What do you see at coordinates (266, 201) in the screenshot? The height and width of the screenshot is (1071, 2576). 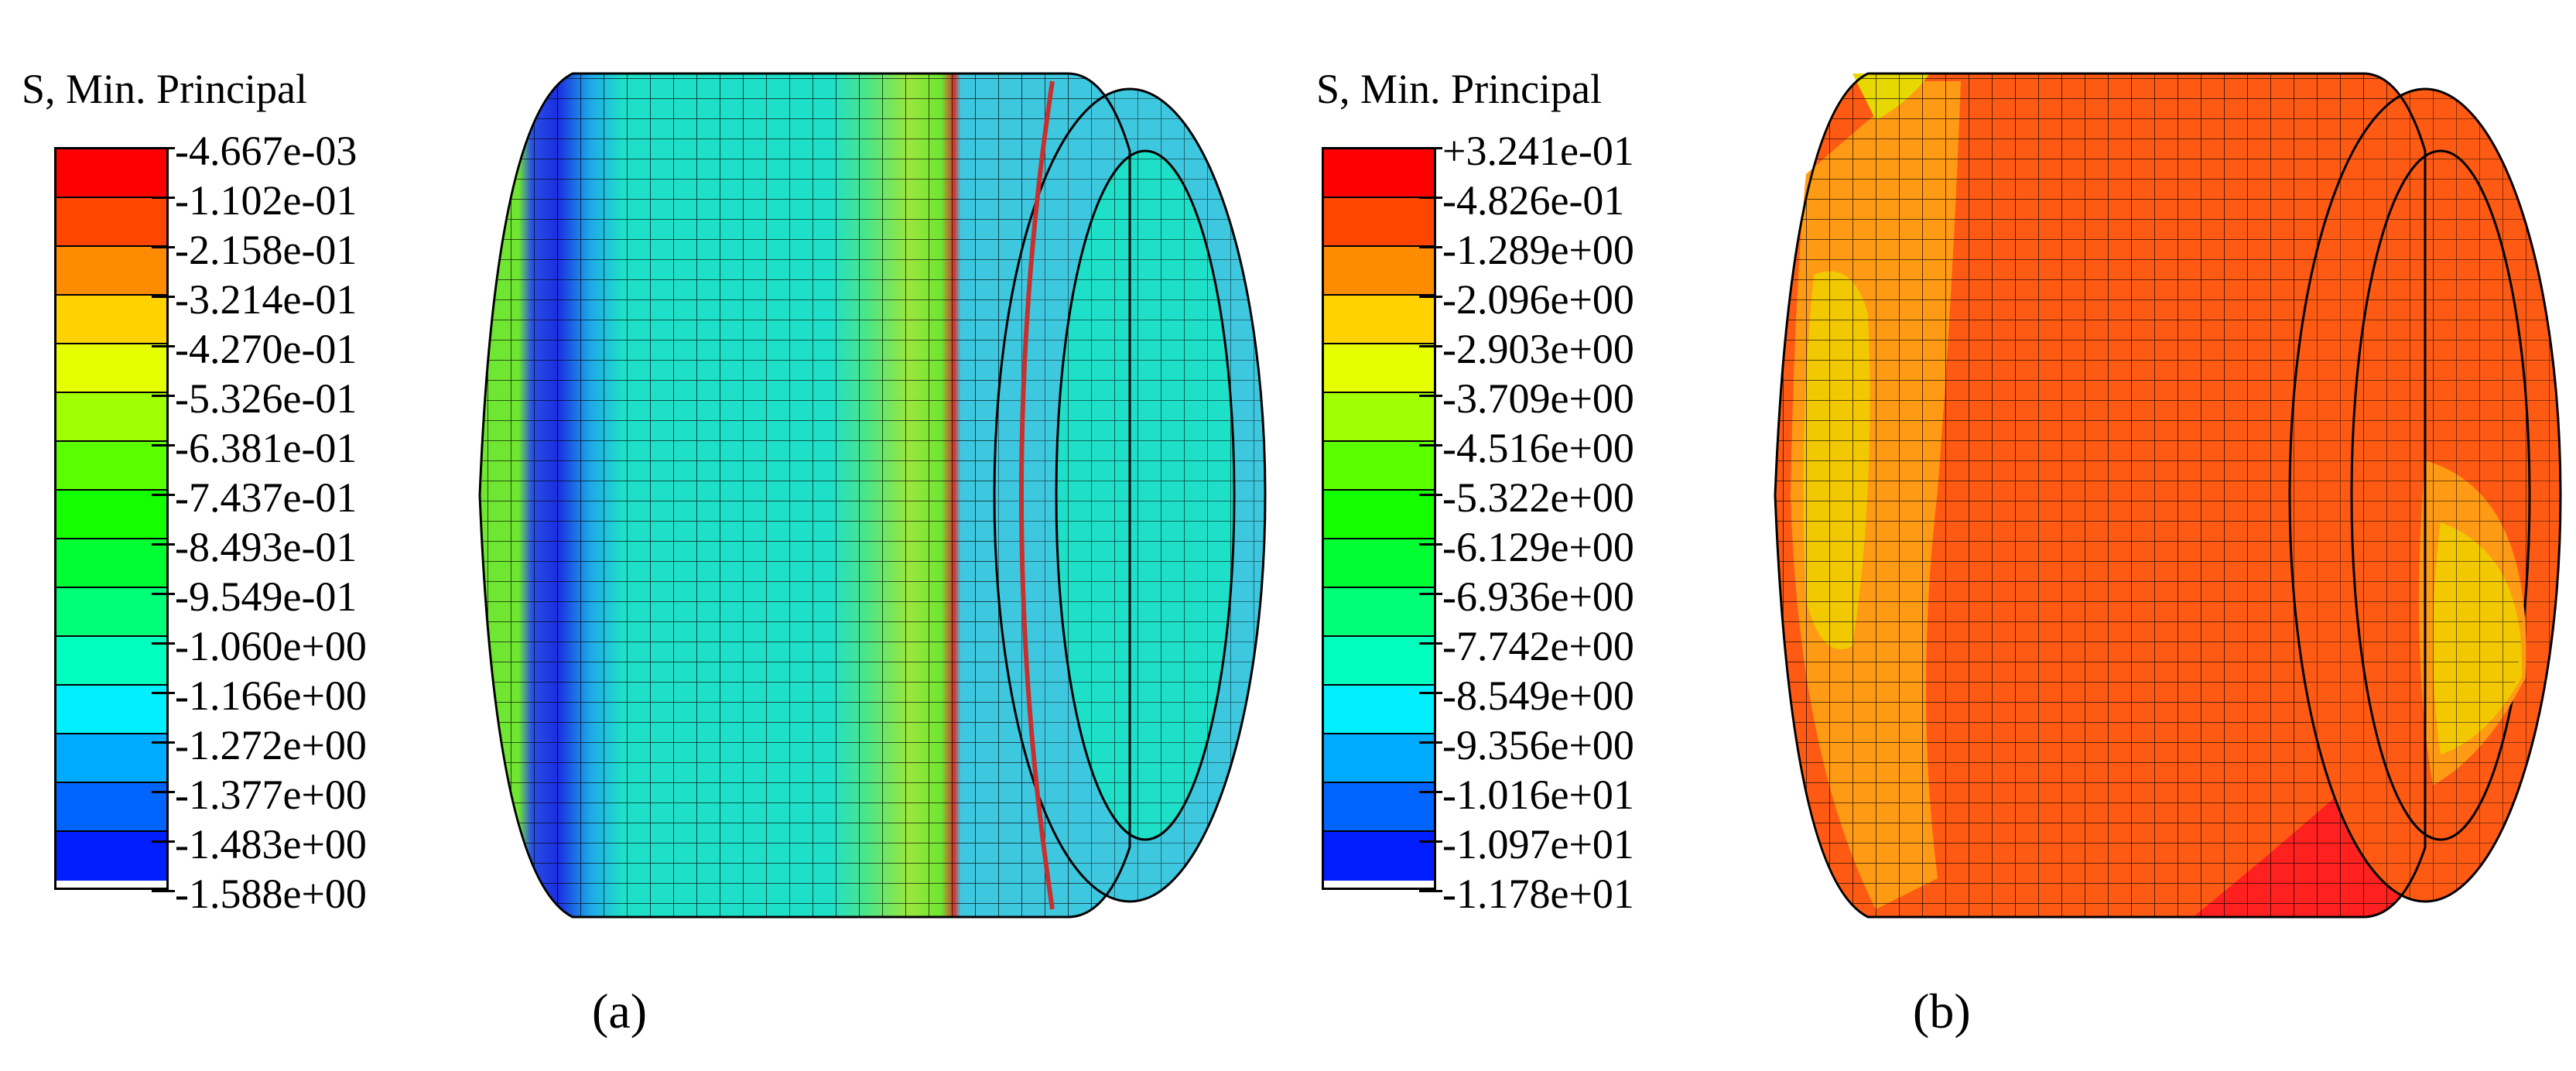 I see `legend-value: -1.102e-01` at bounding box center [266, 201].